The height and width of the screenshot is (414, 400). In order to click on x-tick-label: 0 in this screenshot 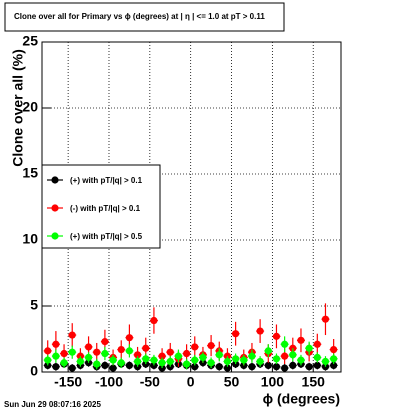, I will do `click(191, 382)`.